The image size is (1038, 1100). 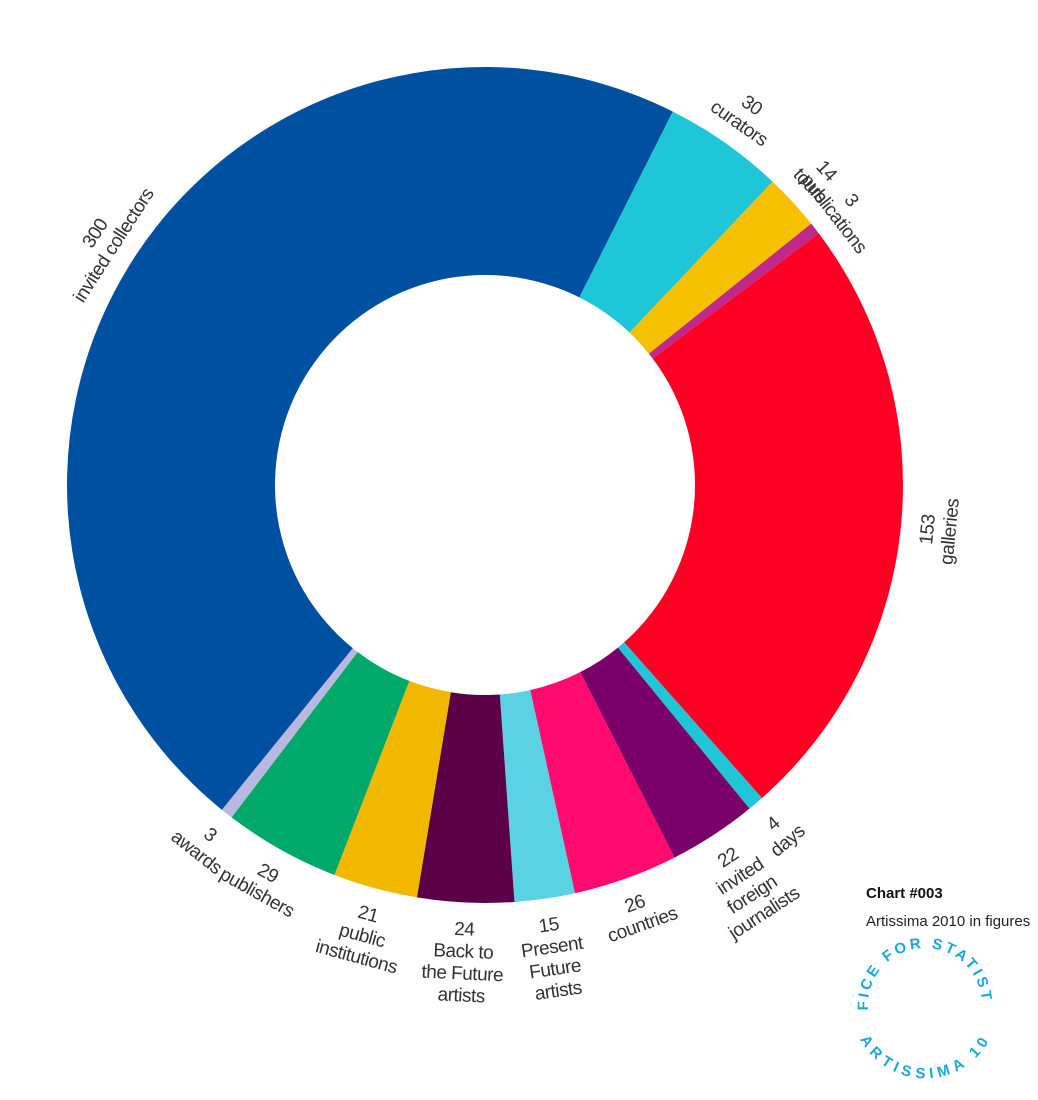 I want to click on category-line: the Future, so click(x=462, y=973).